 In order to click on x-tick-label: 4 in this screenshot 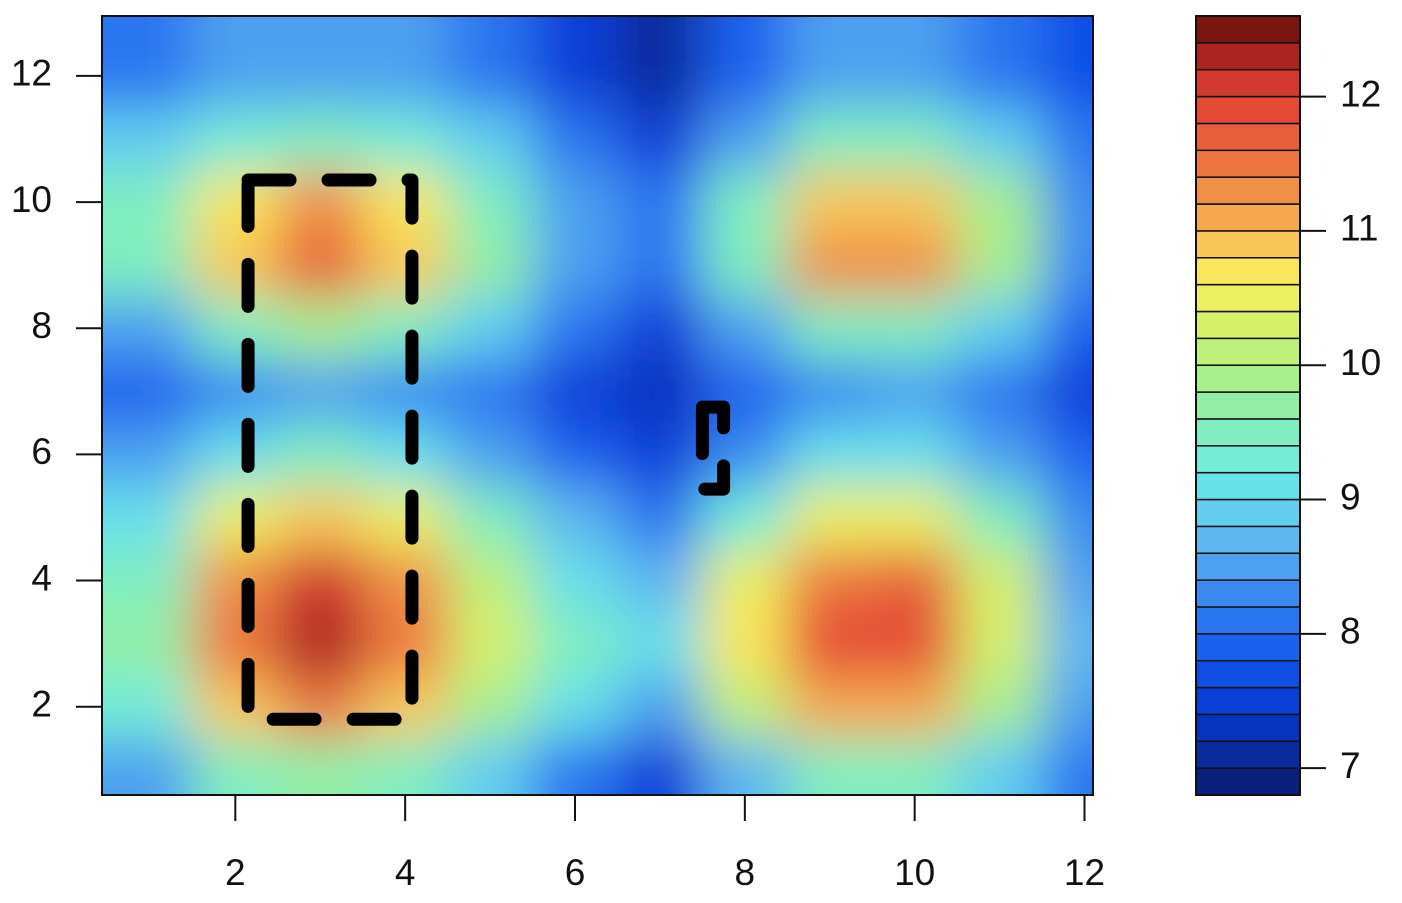, I will do `click(405, 872)`.